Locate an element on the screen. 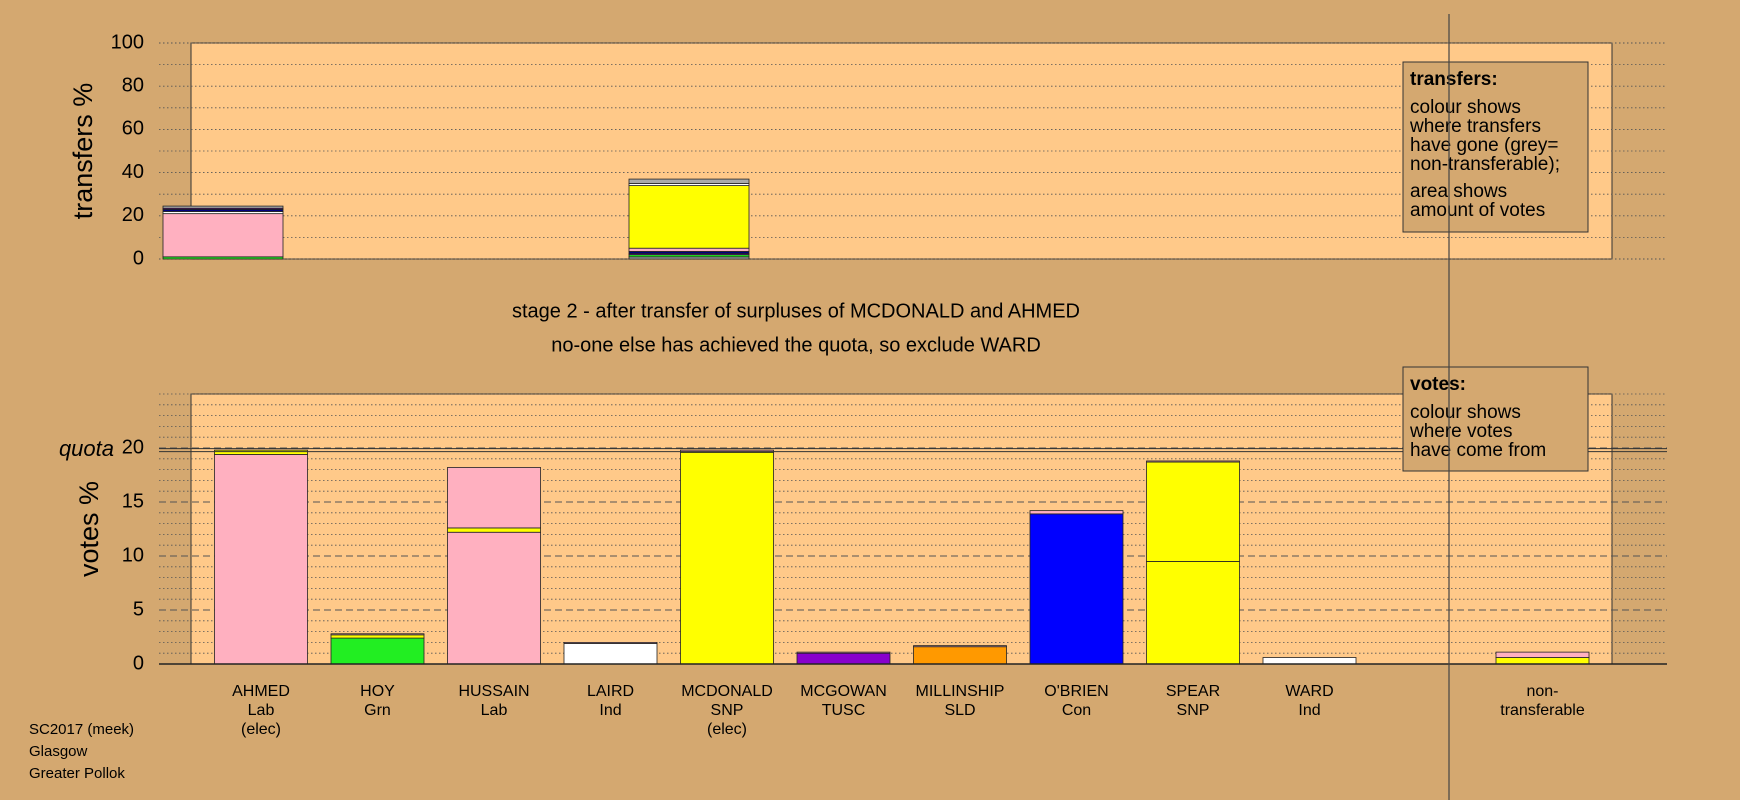 This screenshot has height=800, width=1740. x-tick-label: HUSSAIN is located at coordinates (493, 691).